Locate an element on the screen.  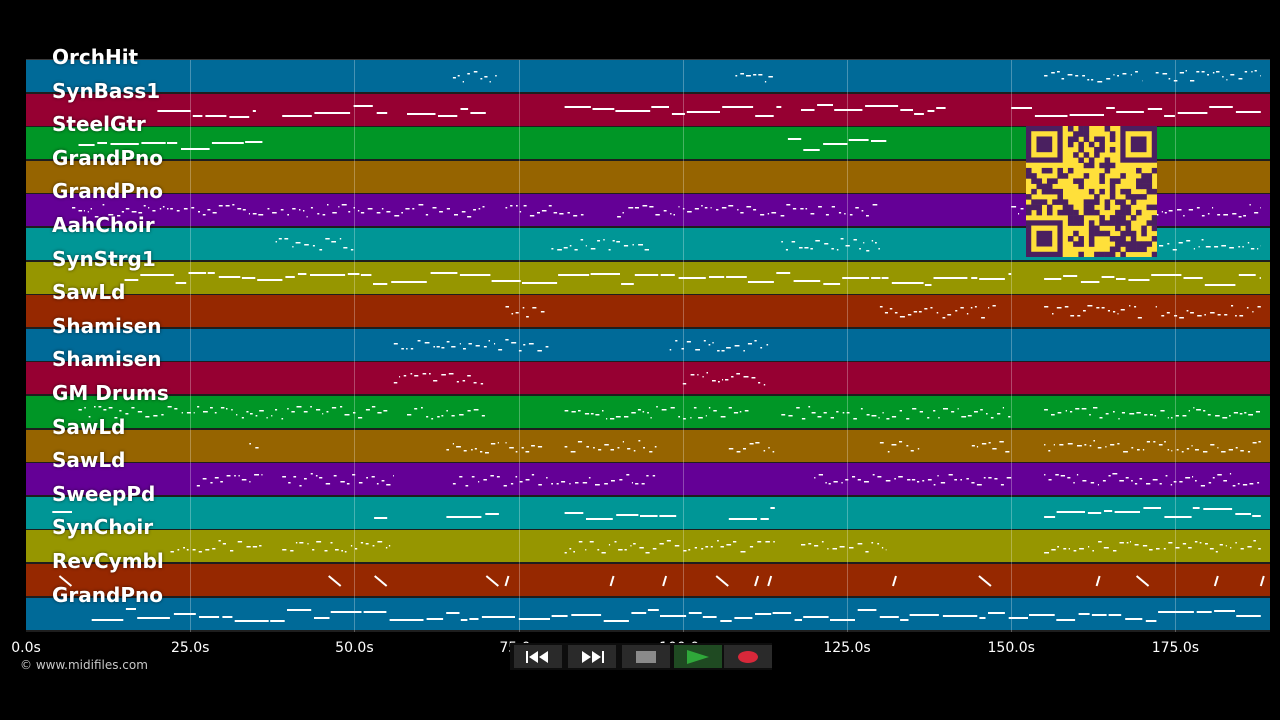
grid-line is located at coordinates (1176, 346).